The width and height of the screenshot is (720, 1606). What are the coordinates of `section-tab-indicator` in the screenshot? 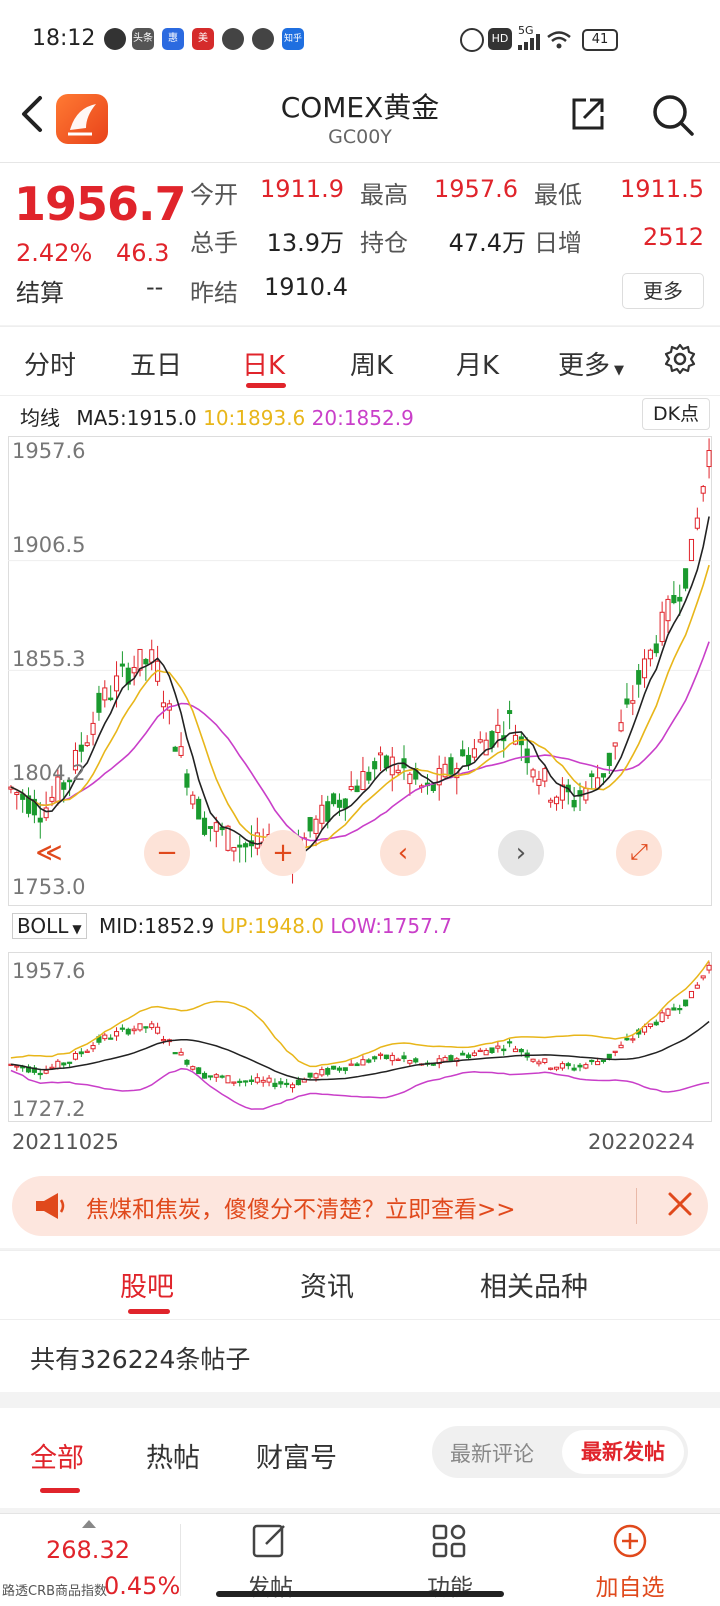 It's located at (149, 1311).